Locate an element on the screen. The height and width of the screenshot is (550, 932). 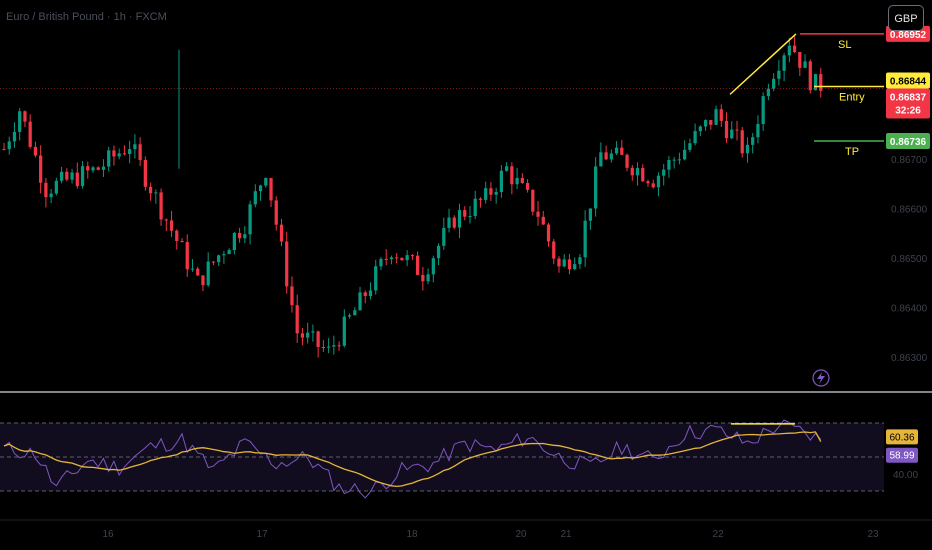
tp-price-tag-bg is located at coordinates (908, 140).